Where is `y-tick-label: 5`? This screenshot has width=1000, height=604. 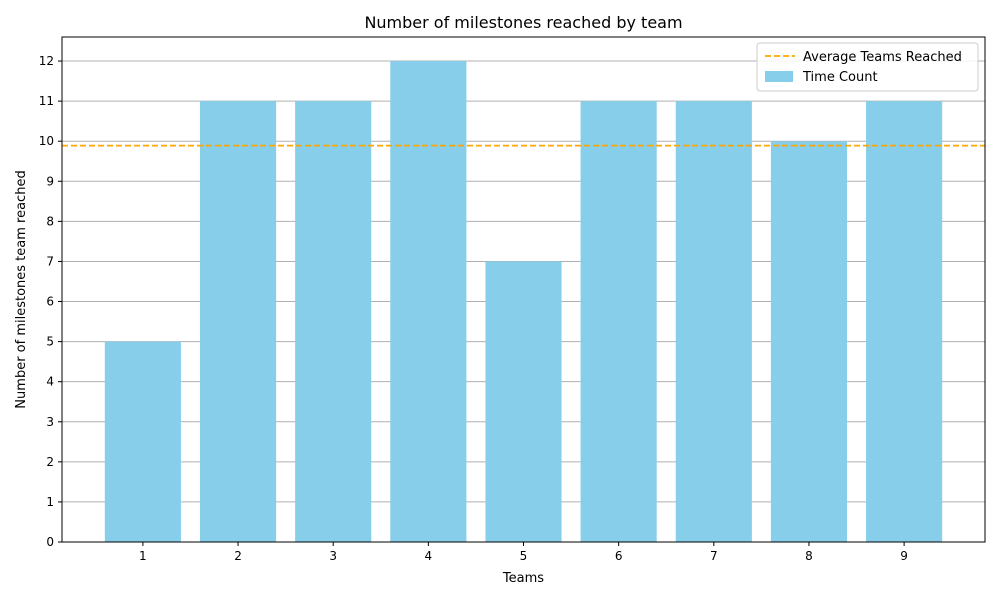
y-tick-label: 5 is located at coordinates (50, 342).